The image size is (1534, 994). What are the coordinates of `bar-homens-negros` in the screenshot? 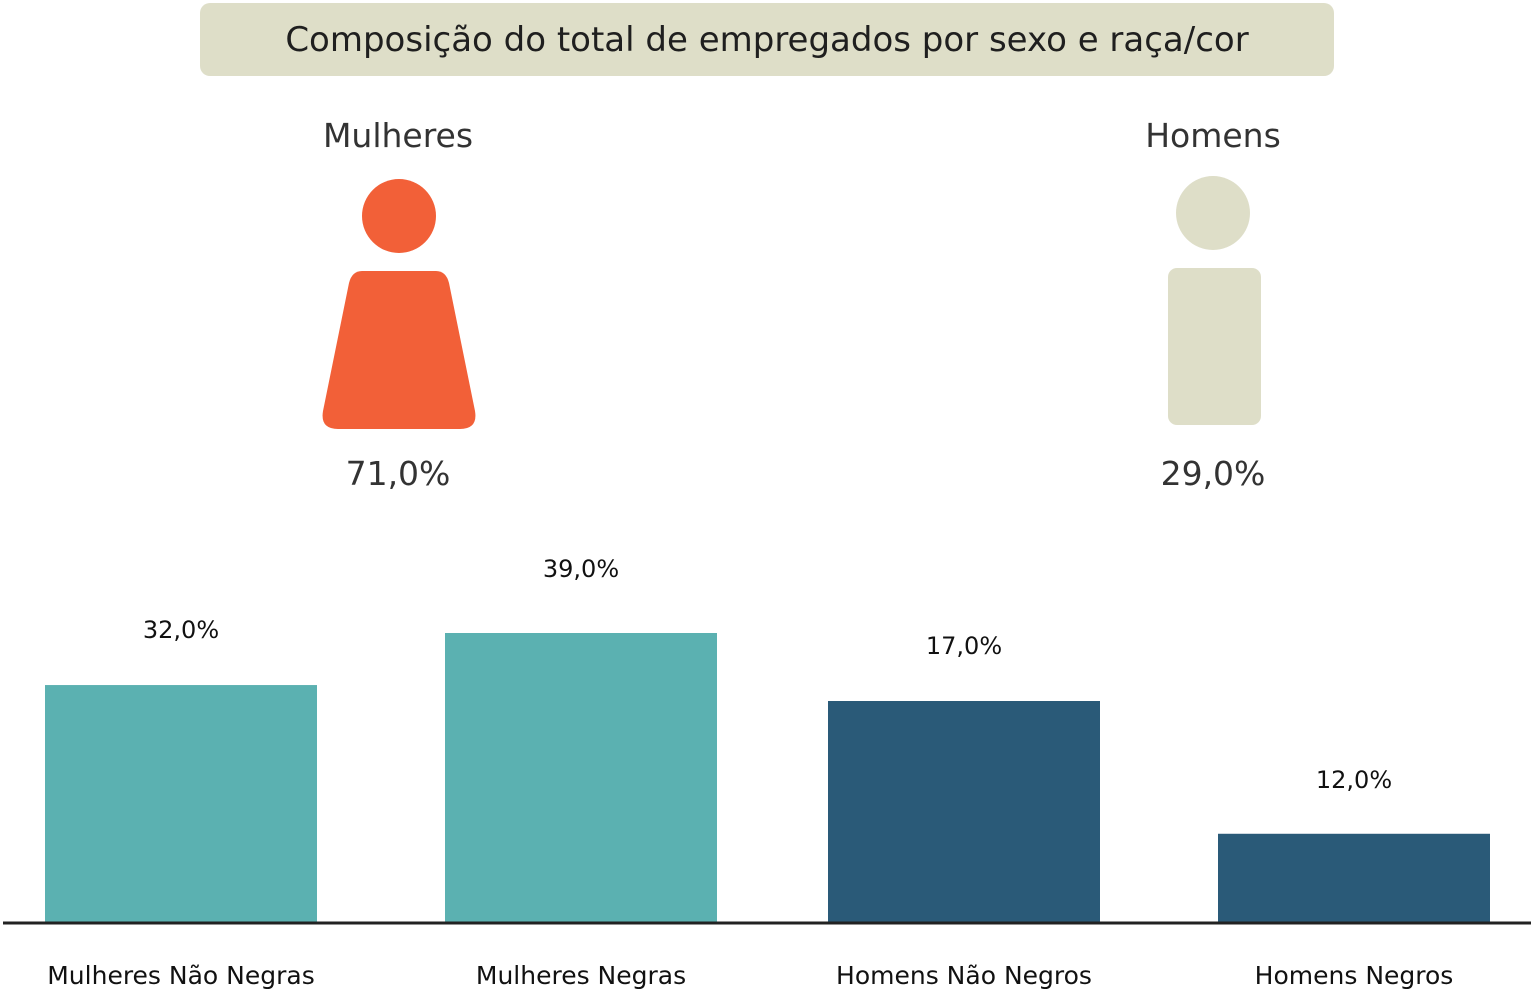 It's located at (1354, 878).